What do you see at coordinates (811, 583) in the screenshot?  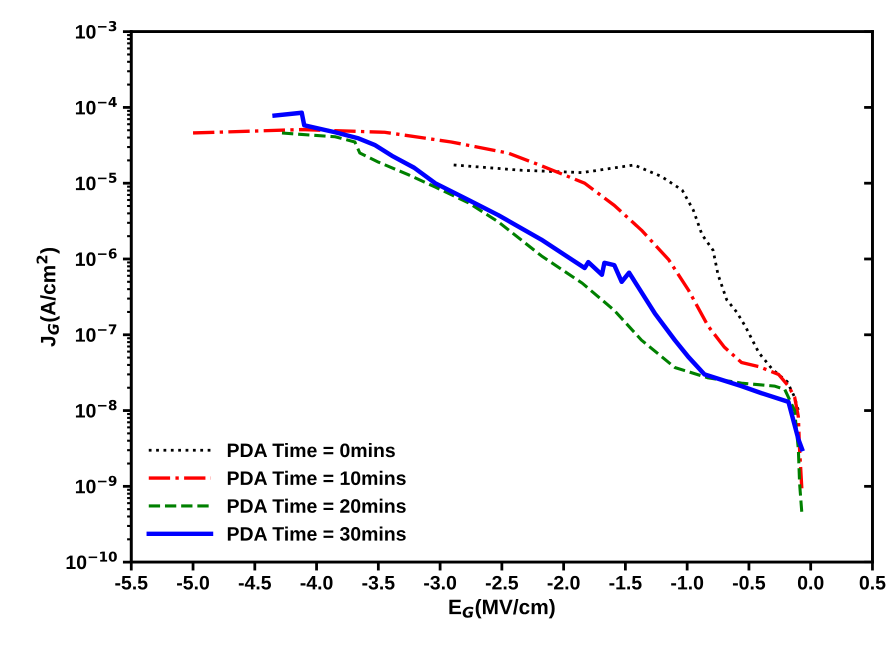 I see `x-tick-label: 0.0` at bounding box center [811, 583].